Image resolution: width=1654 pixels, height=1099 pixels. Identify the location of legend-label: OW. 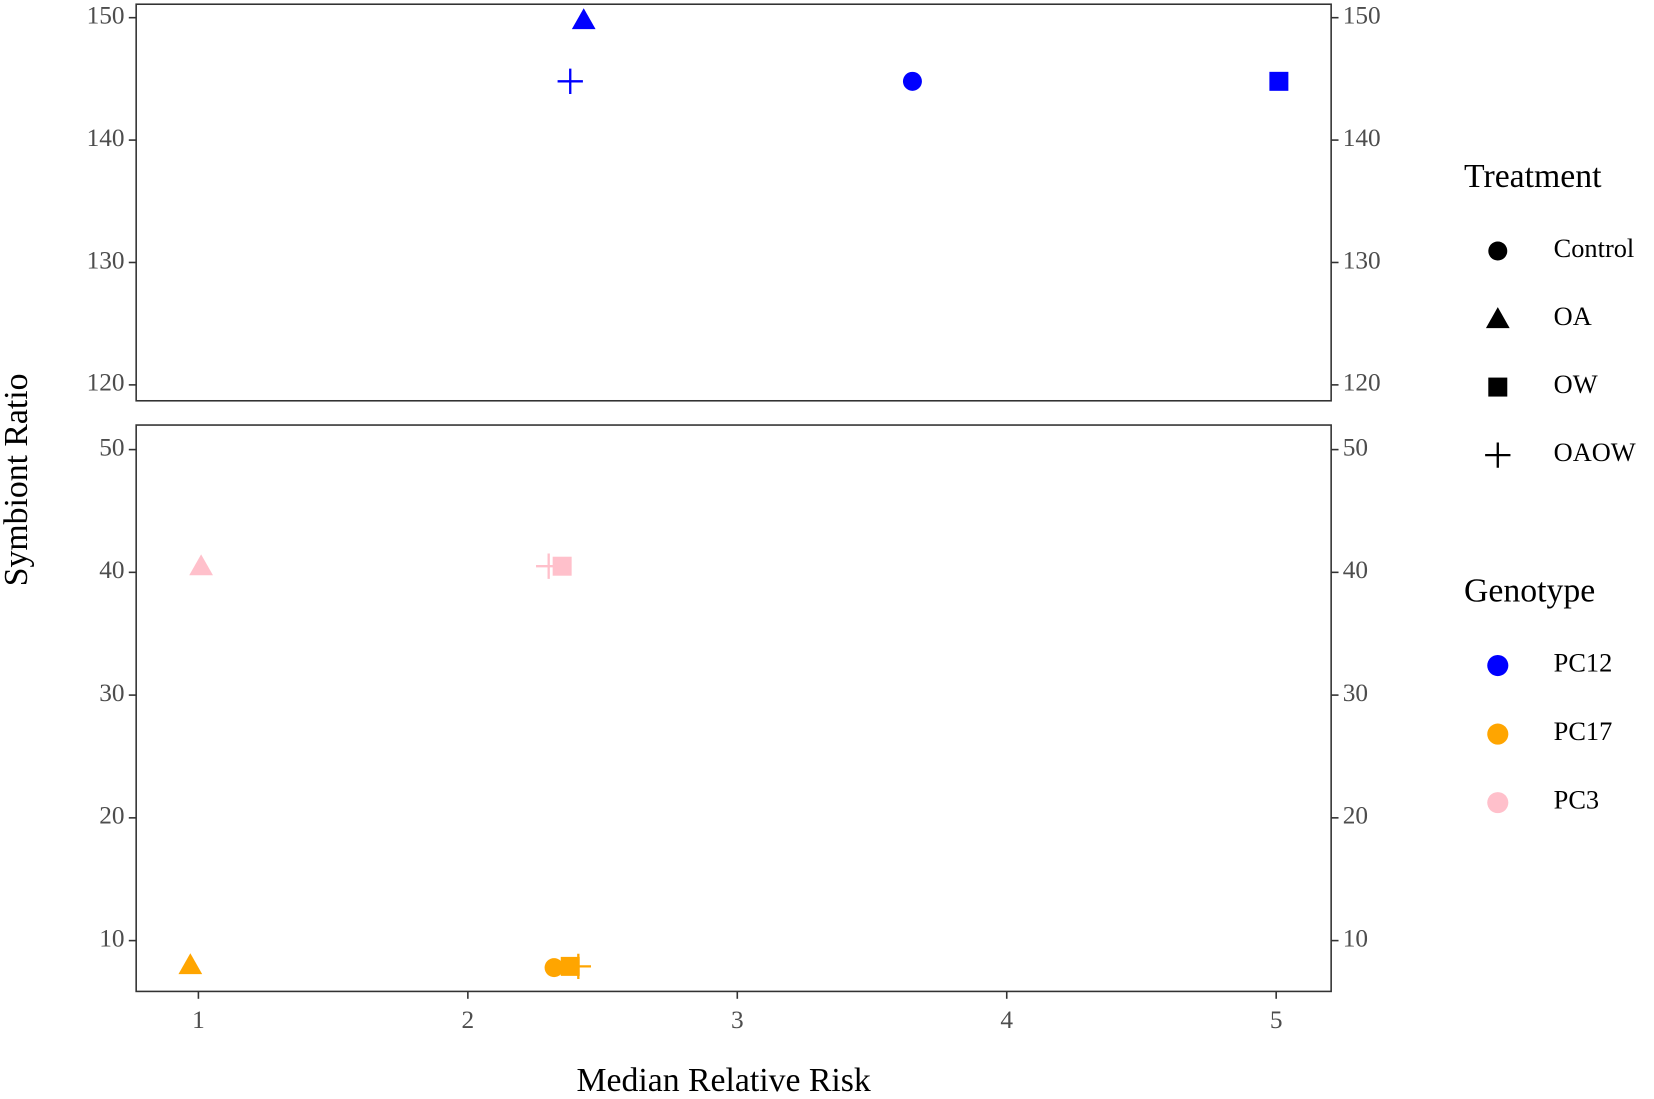
(1576, 384).